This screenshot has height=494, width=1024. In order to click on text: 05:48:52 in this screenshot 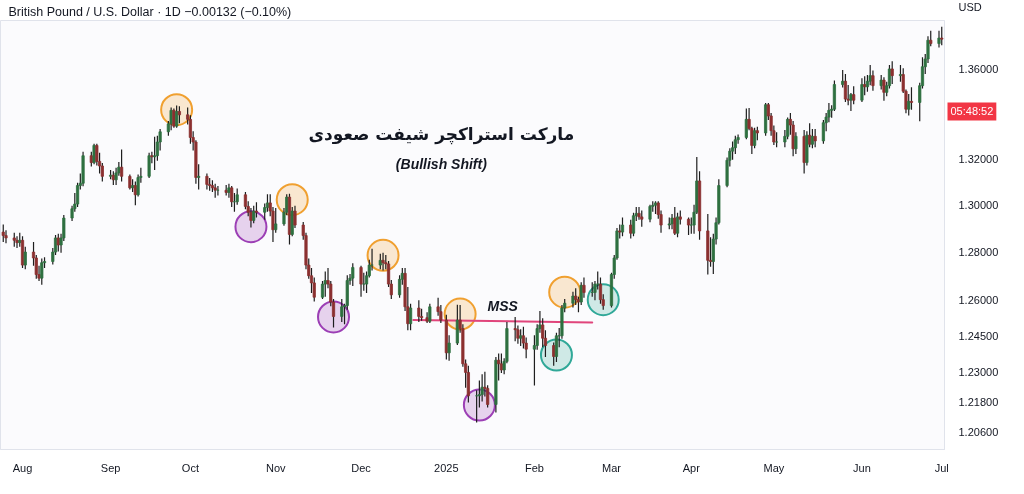, I will do `click(972, 111)`.